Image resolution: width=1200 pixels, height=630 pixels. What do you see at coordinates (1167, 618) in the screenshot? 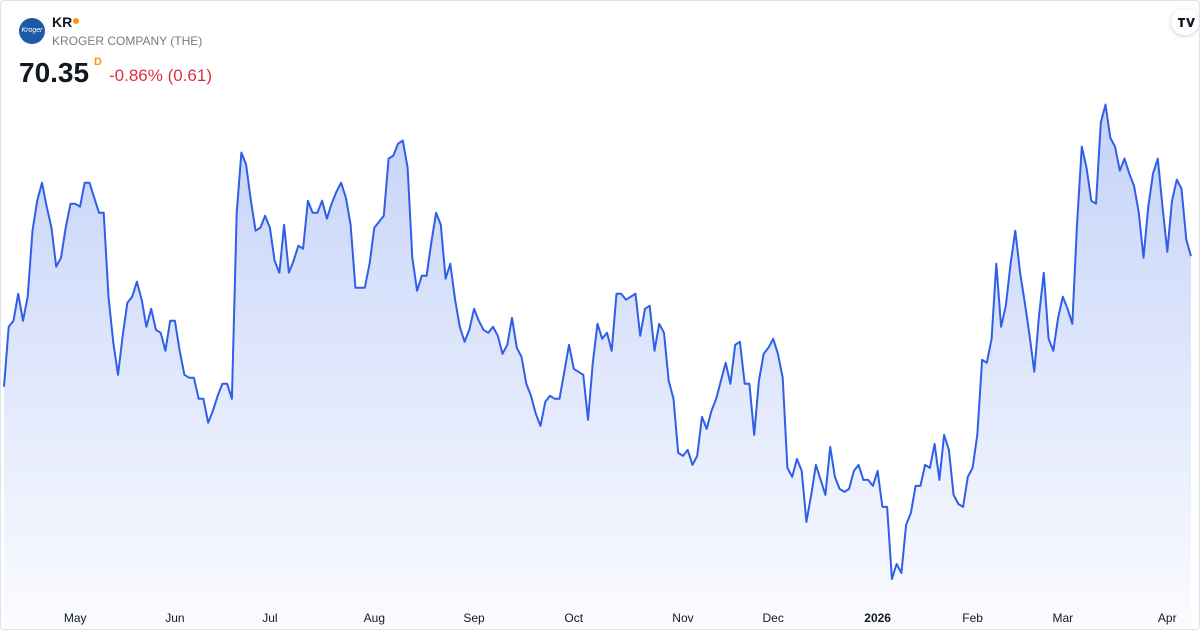
I see `x-tick-label: Apr` at bounding box center [1167, 618].